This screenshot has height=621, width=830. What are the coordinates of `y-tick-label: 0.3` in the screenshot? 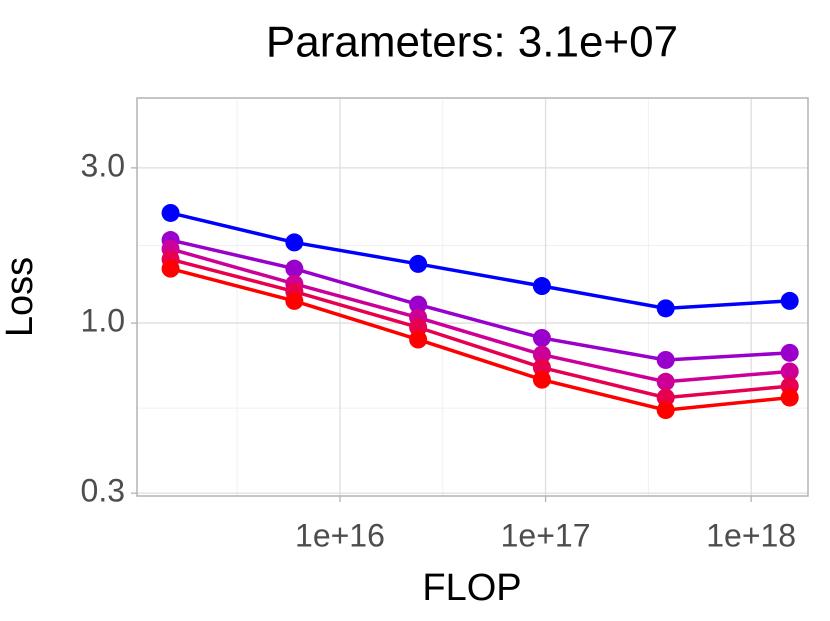 It's located at (103, 491).